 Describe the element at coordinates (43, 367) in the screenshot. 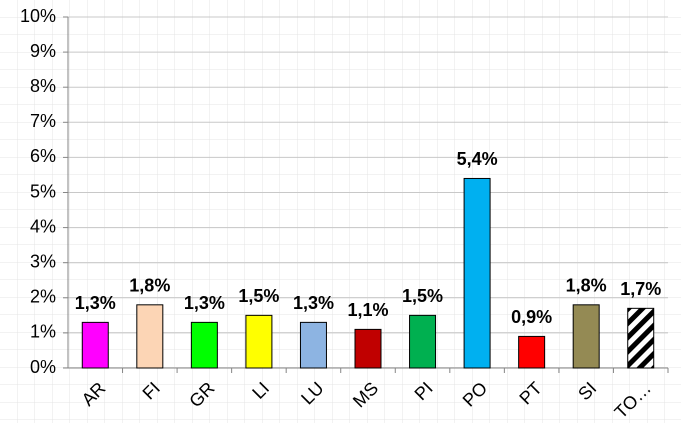

I see `y-tick-label: 0%` at that location.